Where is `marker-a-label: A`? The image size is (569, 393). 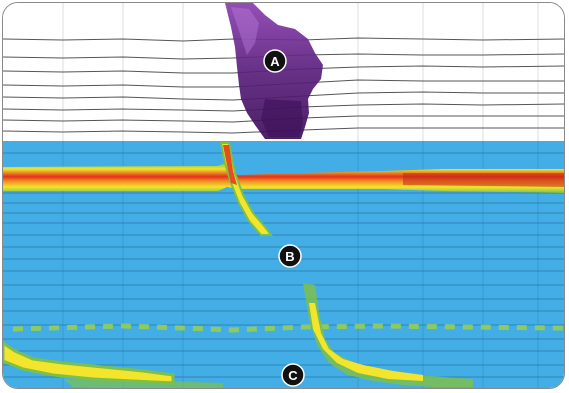
marker-a-label: A is located at coordinates (275, 61).